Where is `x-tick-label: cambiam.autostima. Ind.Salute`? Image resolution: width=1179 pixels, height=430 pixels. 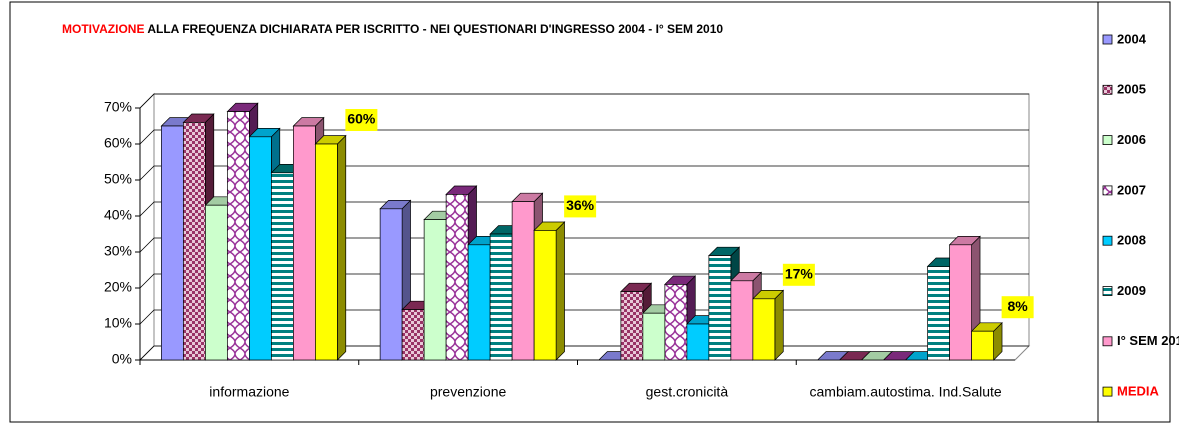
x-tick-label: cambiam.autostima. Ind.Salute is located at coordinates (906, 392).